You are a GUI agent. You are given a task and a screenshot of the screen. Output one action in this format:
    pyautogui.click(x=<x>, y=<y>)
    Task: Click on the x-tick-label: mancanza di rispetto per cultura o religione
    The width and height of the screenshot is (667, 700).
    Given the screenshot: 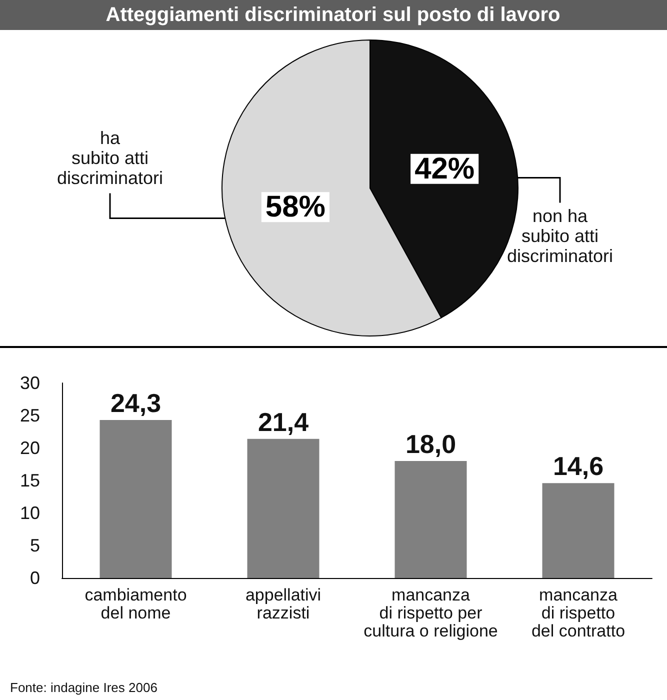 What is the action you would take?
    pyautogui.click(x=431, y=613)
    